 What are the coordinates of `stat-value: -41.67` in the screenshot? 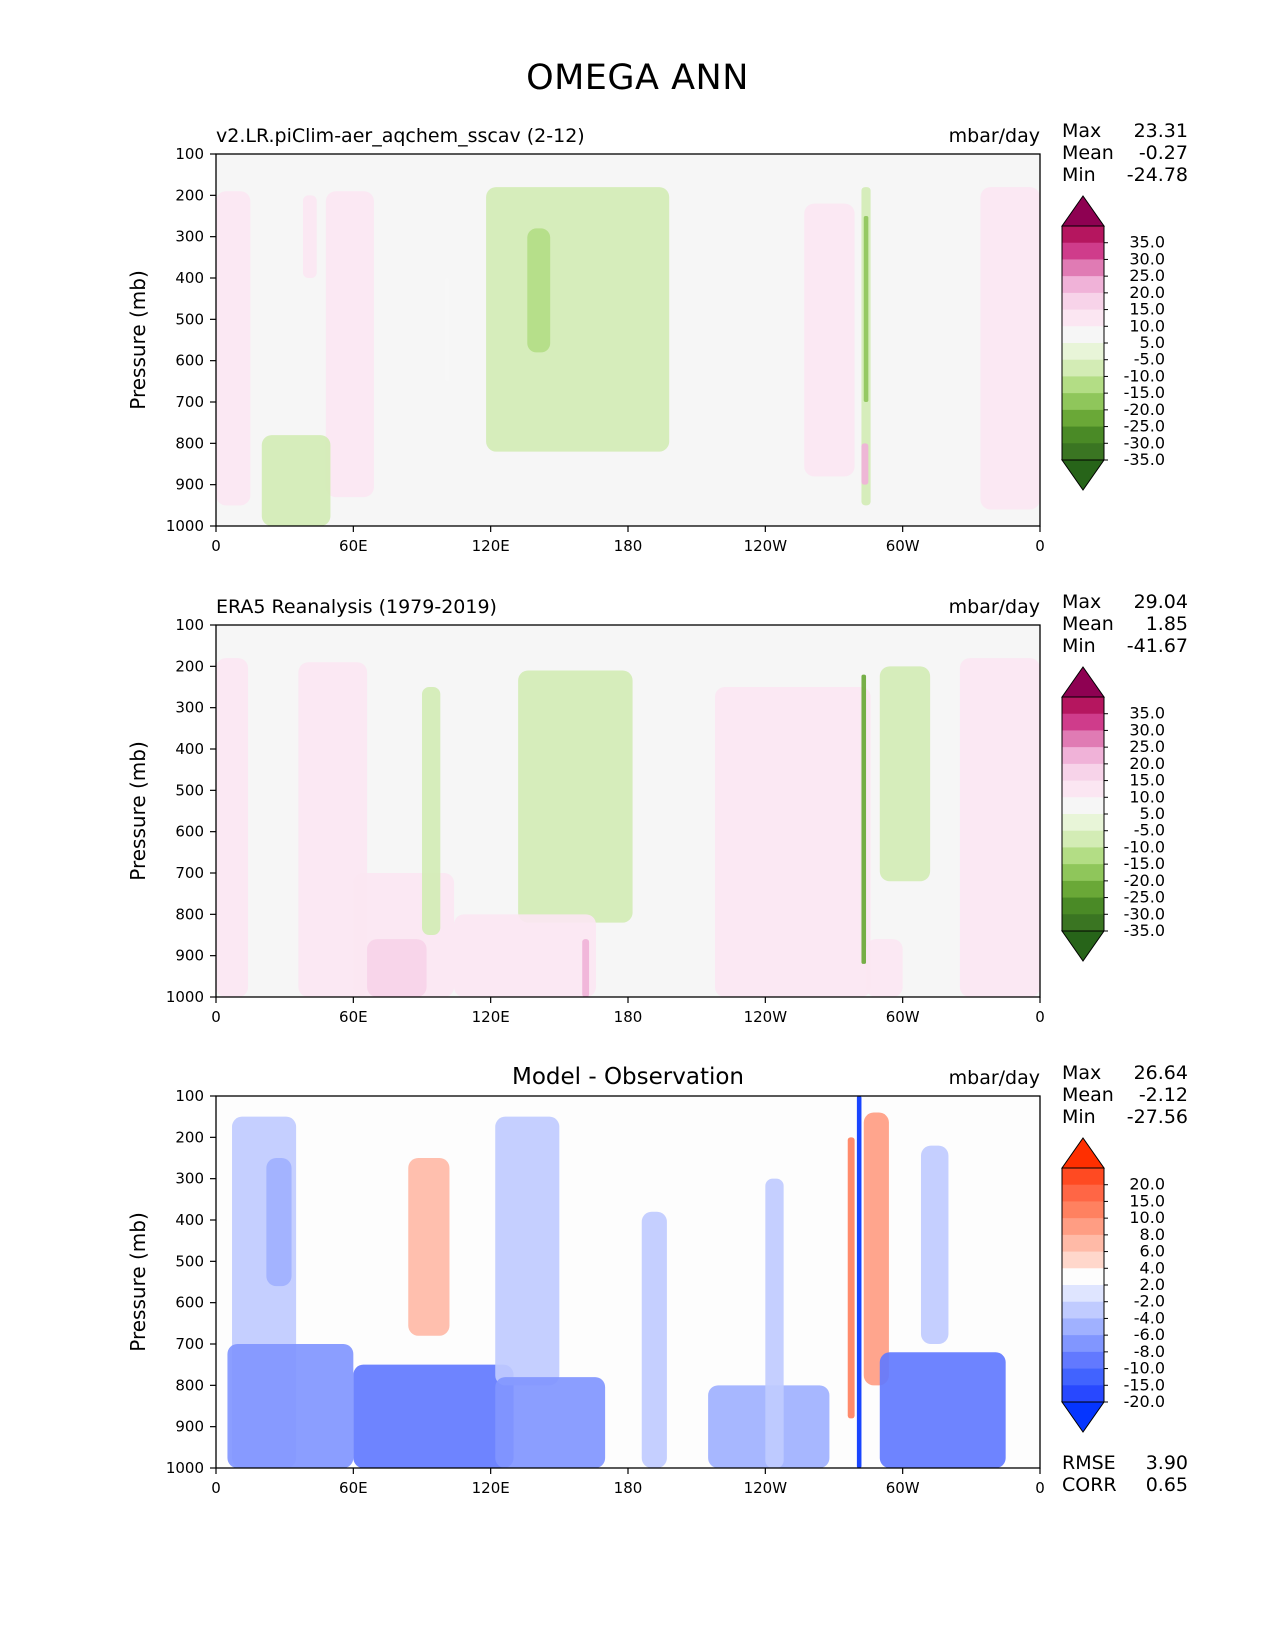 It's located at (1157, 646).